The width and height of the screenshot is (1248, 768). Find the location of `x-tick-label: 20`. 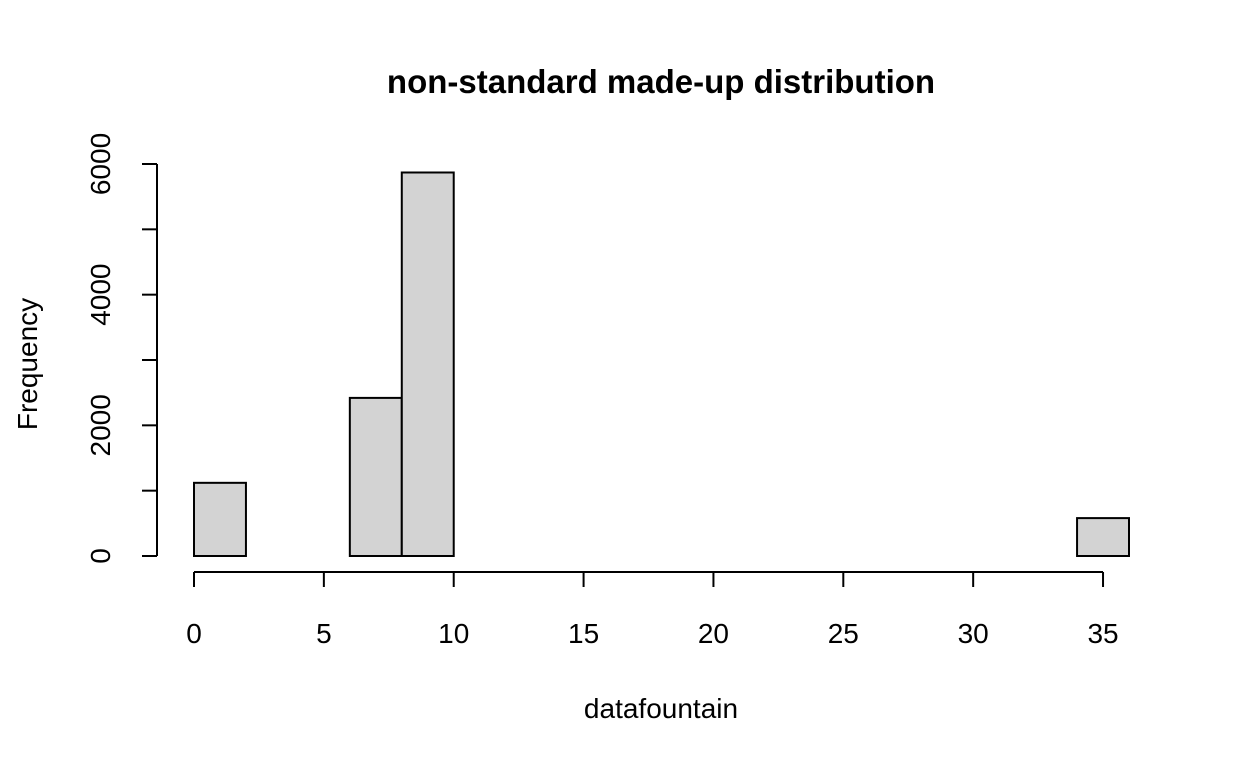

x-tick-label: 20 is located at coordinates (713, 633).